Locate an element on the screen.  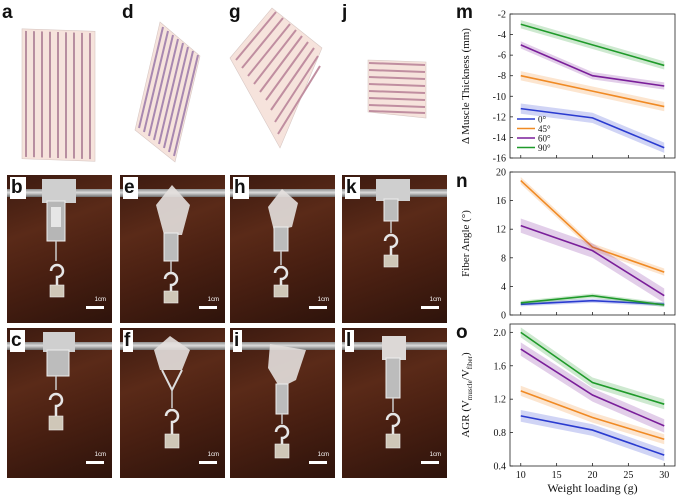
y-axis-label-part: /V is located at coordinates (466, 374).